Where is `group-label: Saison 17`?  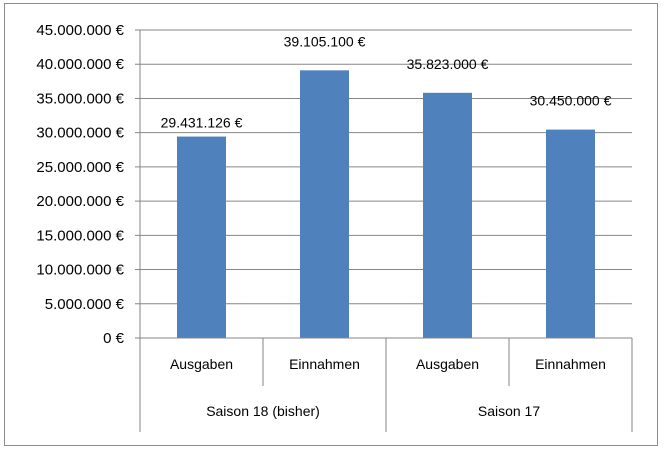 group-label: Saison 17 is located at coordinates (509, 411).